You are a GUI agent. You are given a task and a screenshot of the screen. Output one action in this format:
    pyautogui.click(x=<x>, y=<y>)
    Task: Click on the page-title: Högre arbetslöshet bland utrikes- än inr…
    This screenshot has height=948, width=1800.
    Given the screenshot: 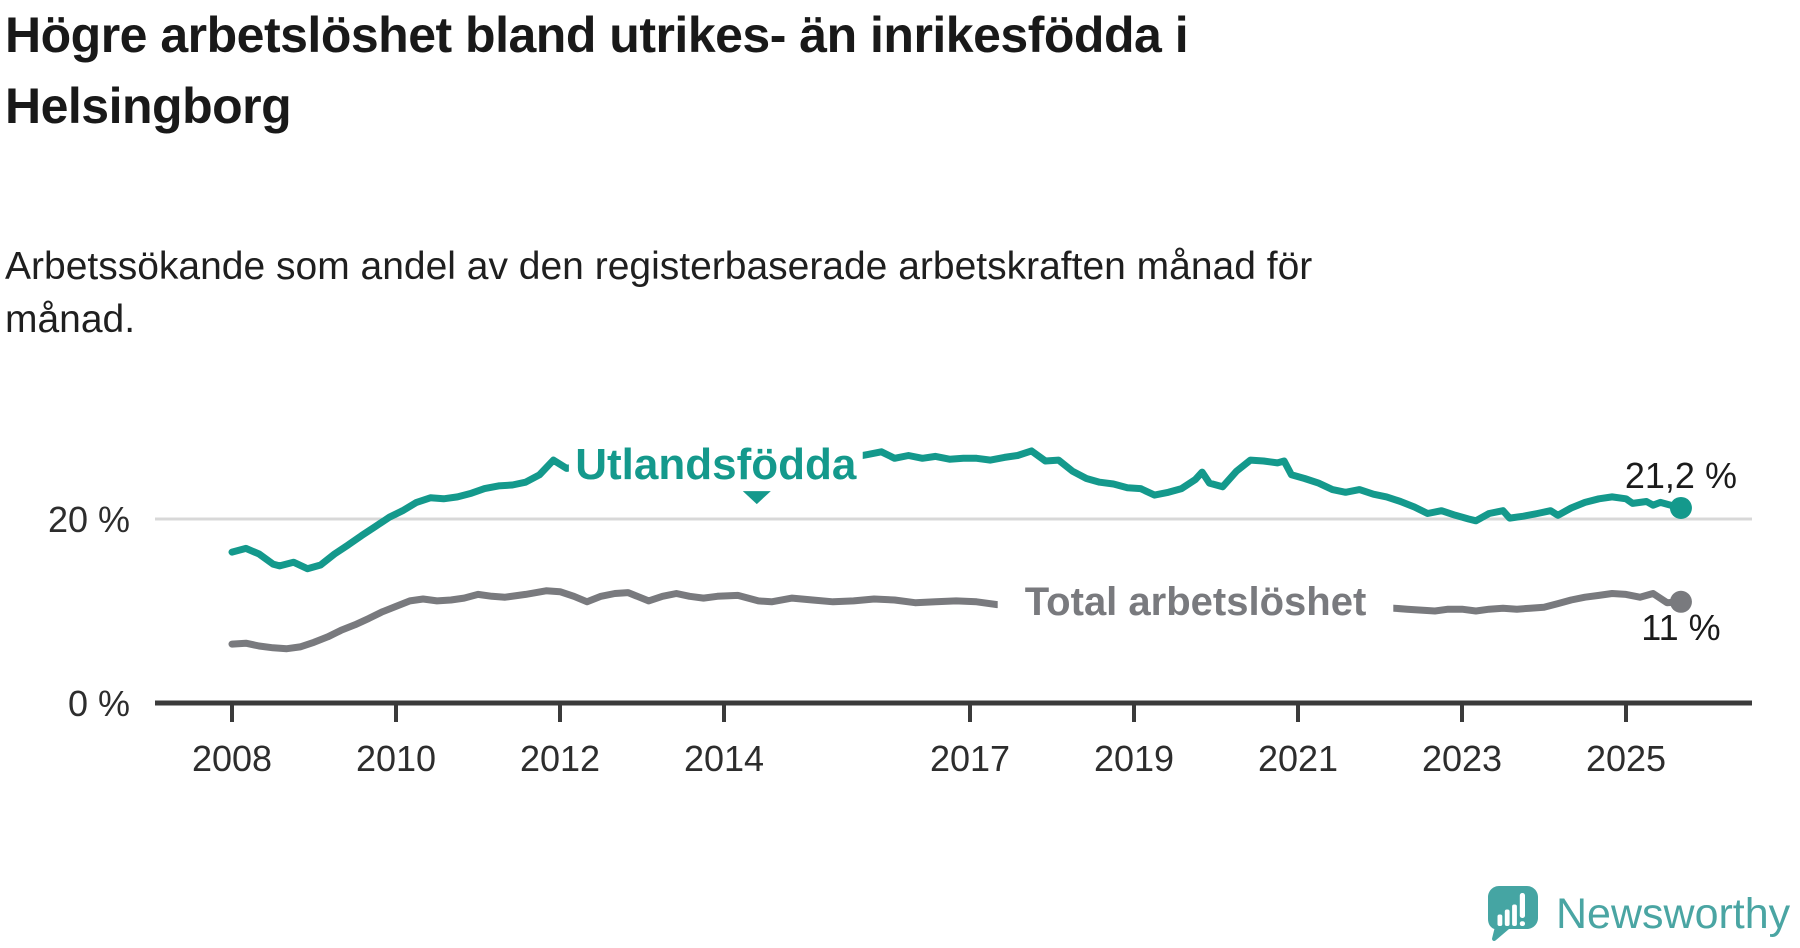 What is the action you would take?
    pyautogui.click(x=745, y=71)
    